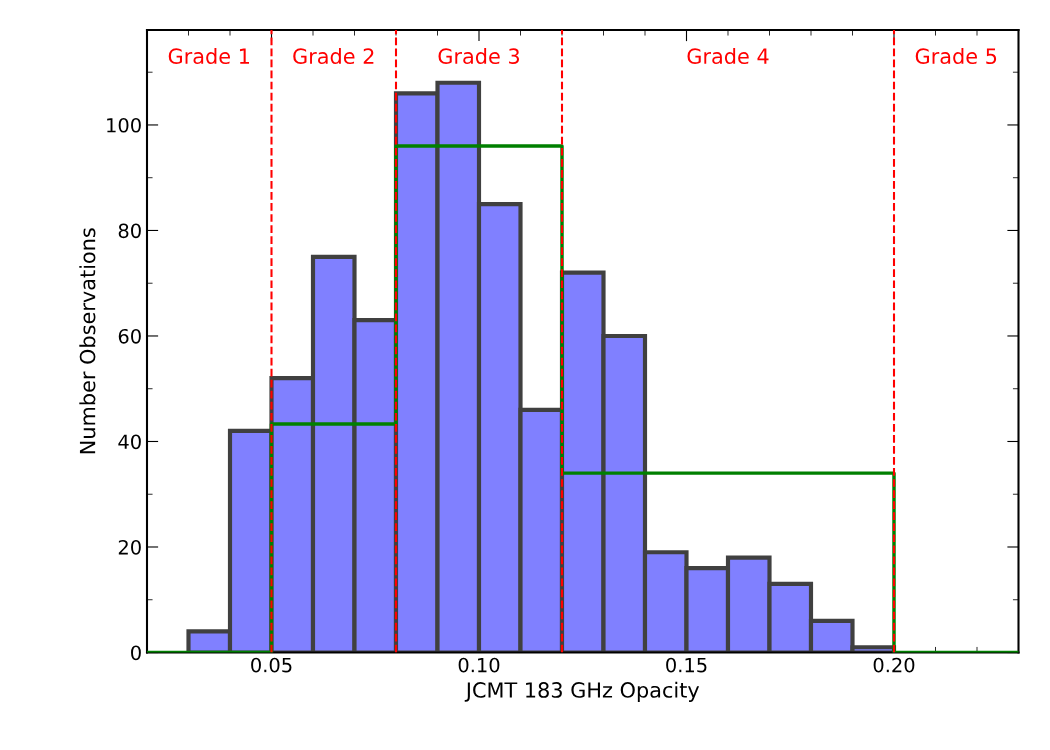 The image size is (1050, 750). I want to click on x-tick-label: 0.20, so click(894, 665).